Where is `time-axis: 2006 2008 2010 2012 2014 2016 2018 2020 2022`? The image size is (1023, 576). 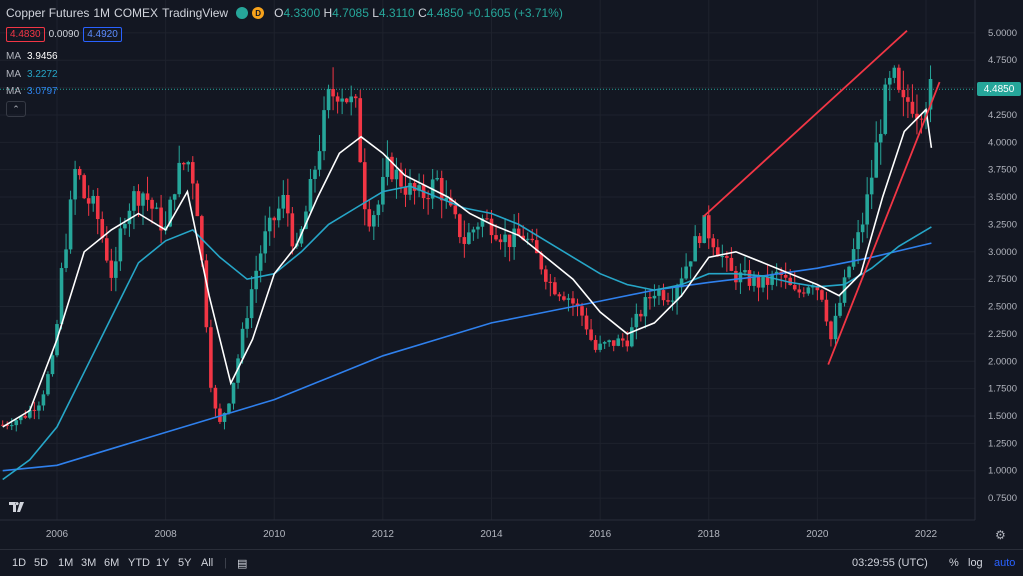 time-axis: 2006 2008 2010 2012 2014 2016 2018 2020 2022 is located at coordinates (487, 529).